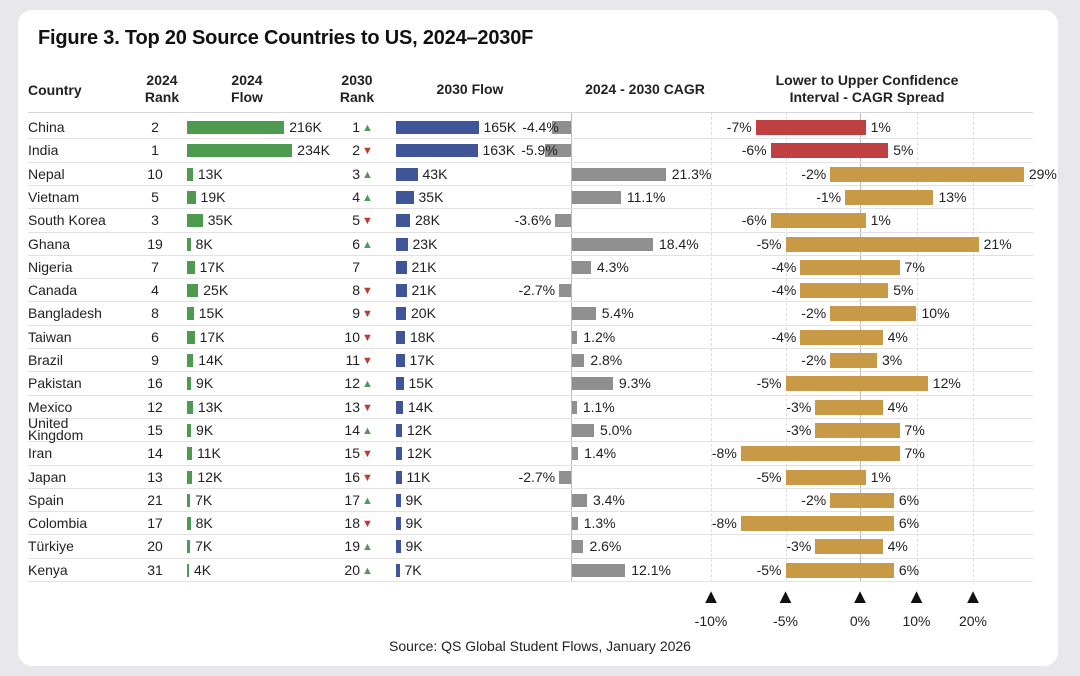  Describe the element at coordinates (50, 336) in the screenshot. I see `country-name: Taiwan` at that location.